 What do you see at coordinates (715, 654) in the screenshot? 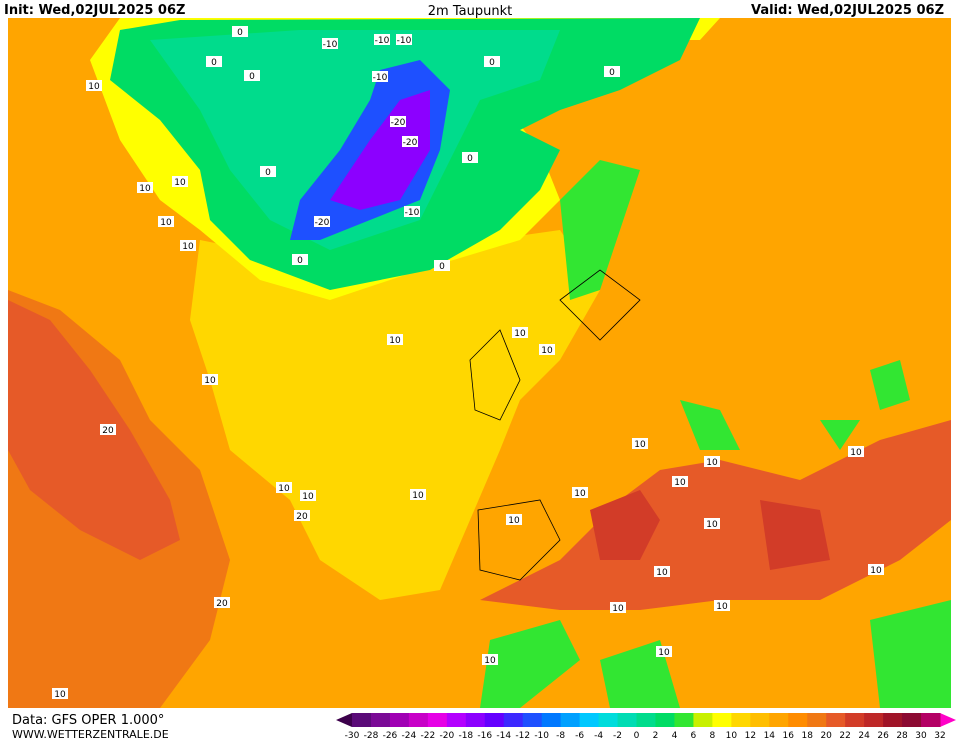
I see `cool-region` at bounding box center [715, 654].